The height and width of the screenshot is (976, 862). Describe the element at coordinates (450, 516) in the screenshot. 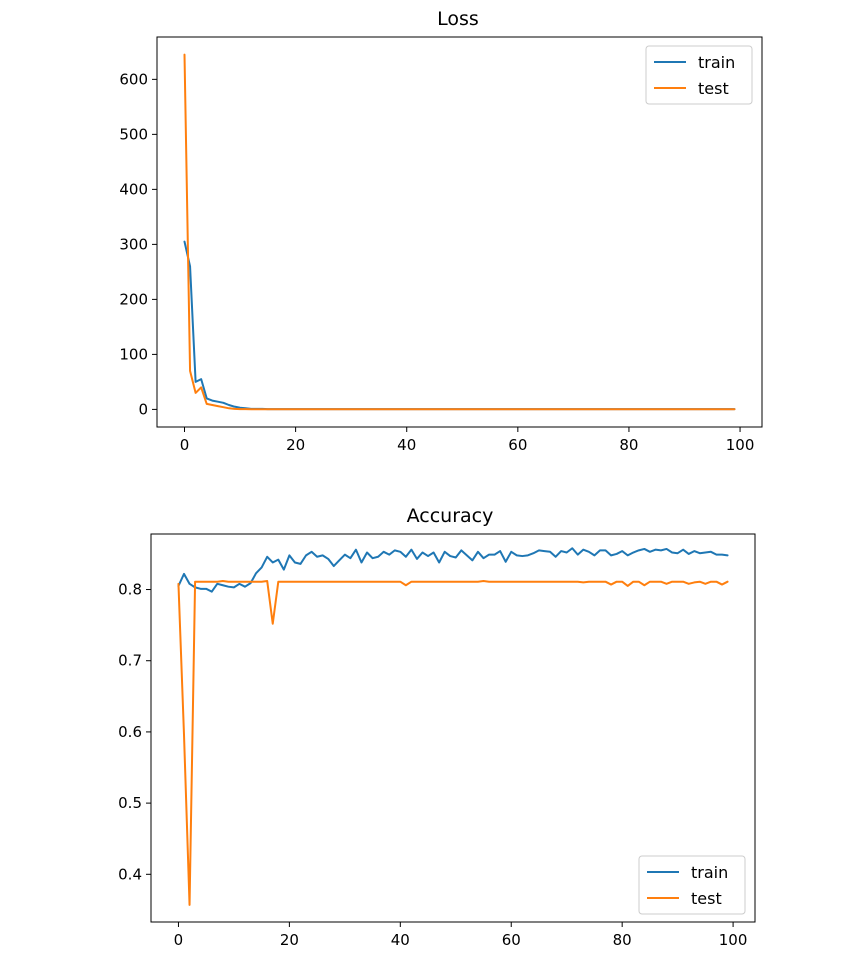

I see `chart-title: Accuracy` at that location.